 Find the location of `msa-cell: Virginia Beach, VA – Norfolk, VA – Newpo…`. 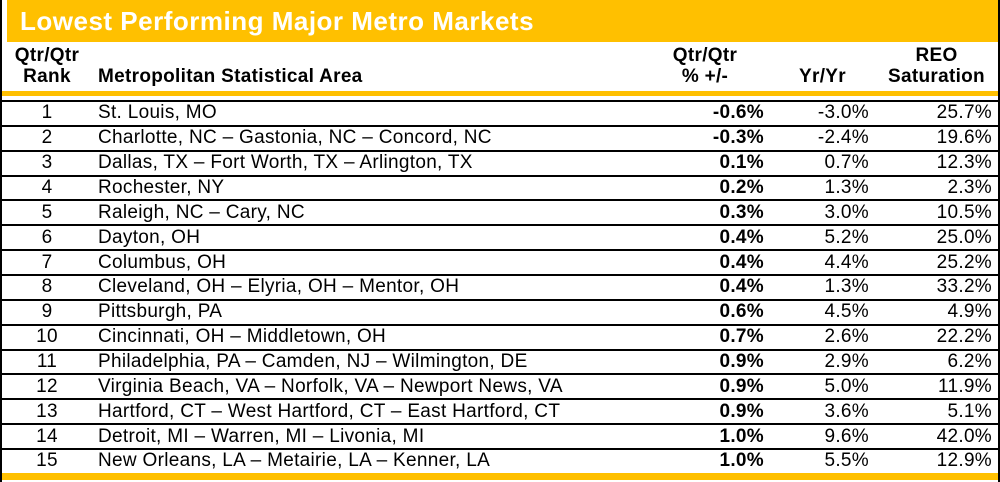

msa-cell: Virginia Beach, VA – Norfolk, VA – Newpo… is located at coordinates (330, 386).